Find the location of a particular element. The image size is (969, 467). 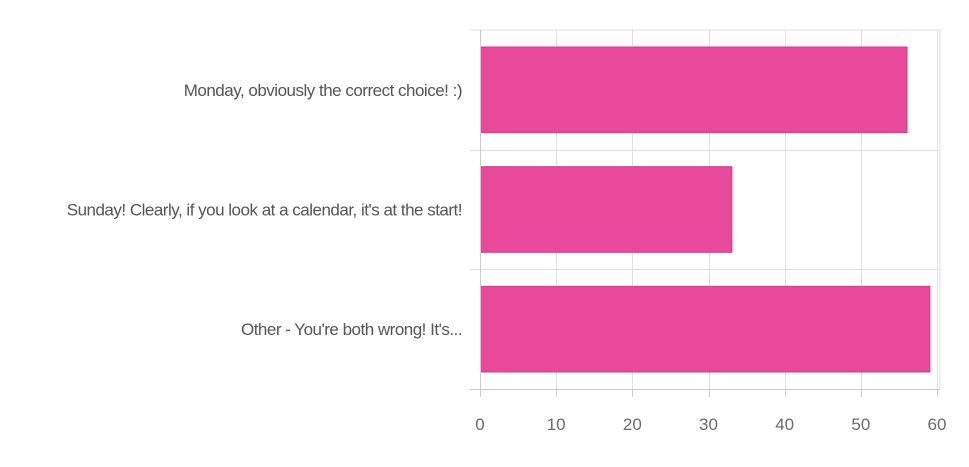

x-tick-label-2: 20 is located at coordinates (632, 424).